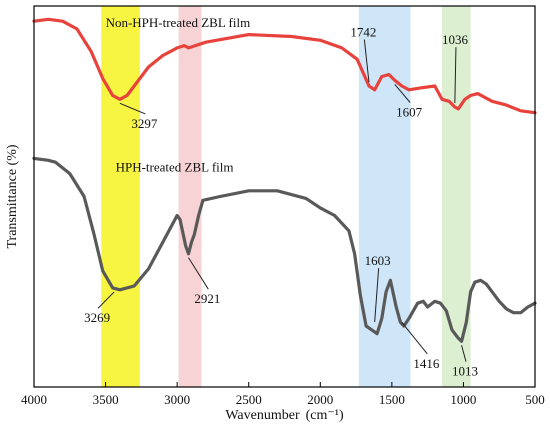 This screenshot has width=550, height=427. Describe the element at coordinates (178, 22) in the screenshot. I see `series-label-0: Non-HPH-treated ZBL film` at that location.